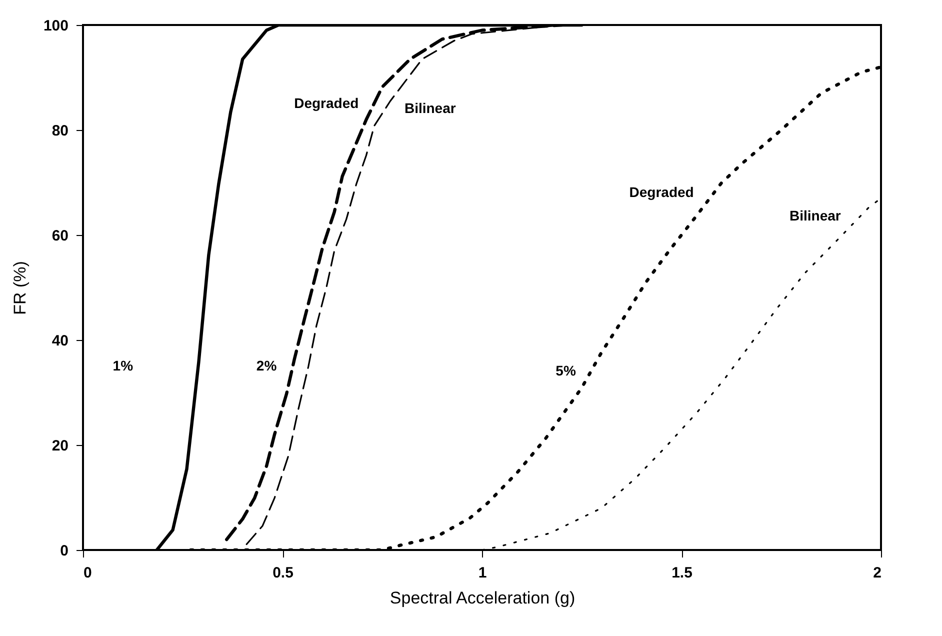 The height and width of the screenshot is (636, 942). I want to click on y-tick-label: 80, so click(60, 131).